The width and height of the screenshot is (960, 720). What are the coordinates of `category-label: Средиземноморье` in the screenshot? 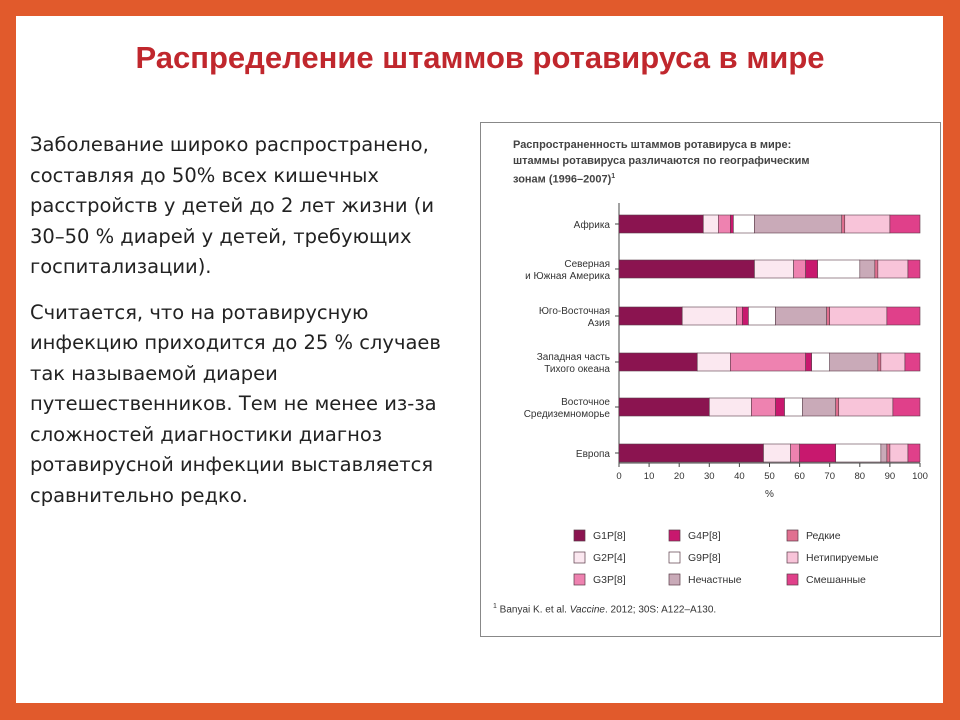 It's located at (567, 414).